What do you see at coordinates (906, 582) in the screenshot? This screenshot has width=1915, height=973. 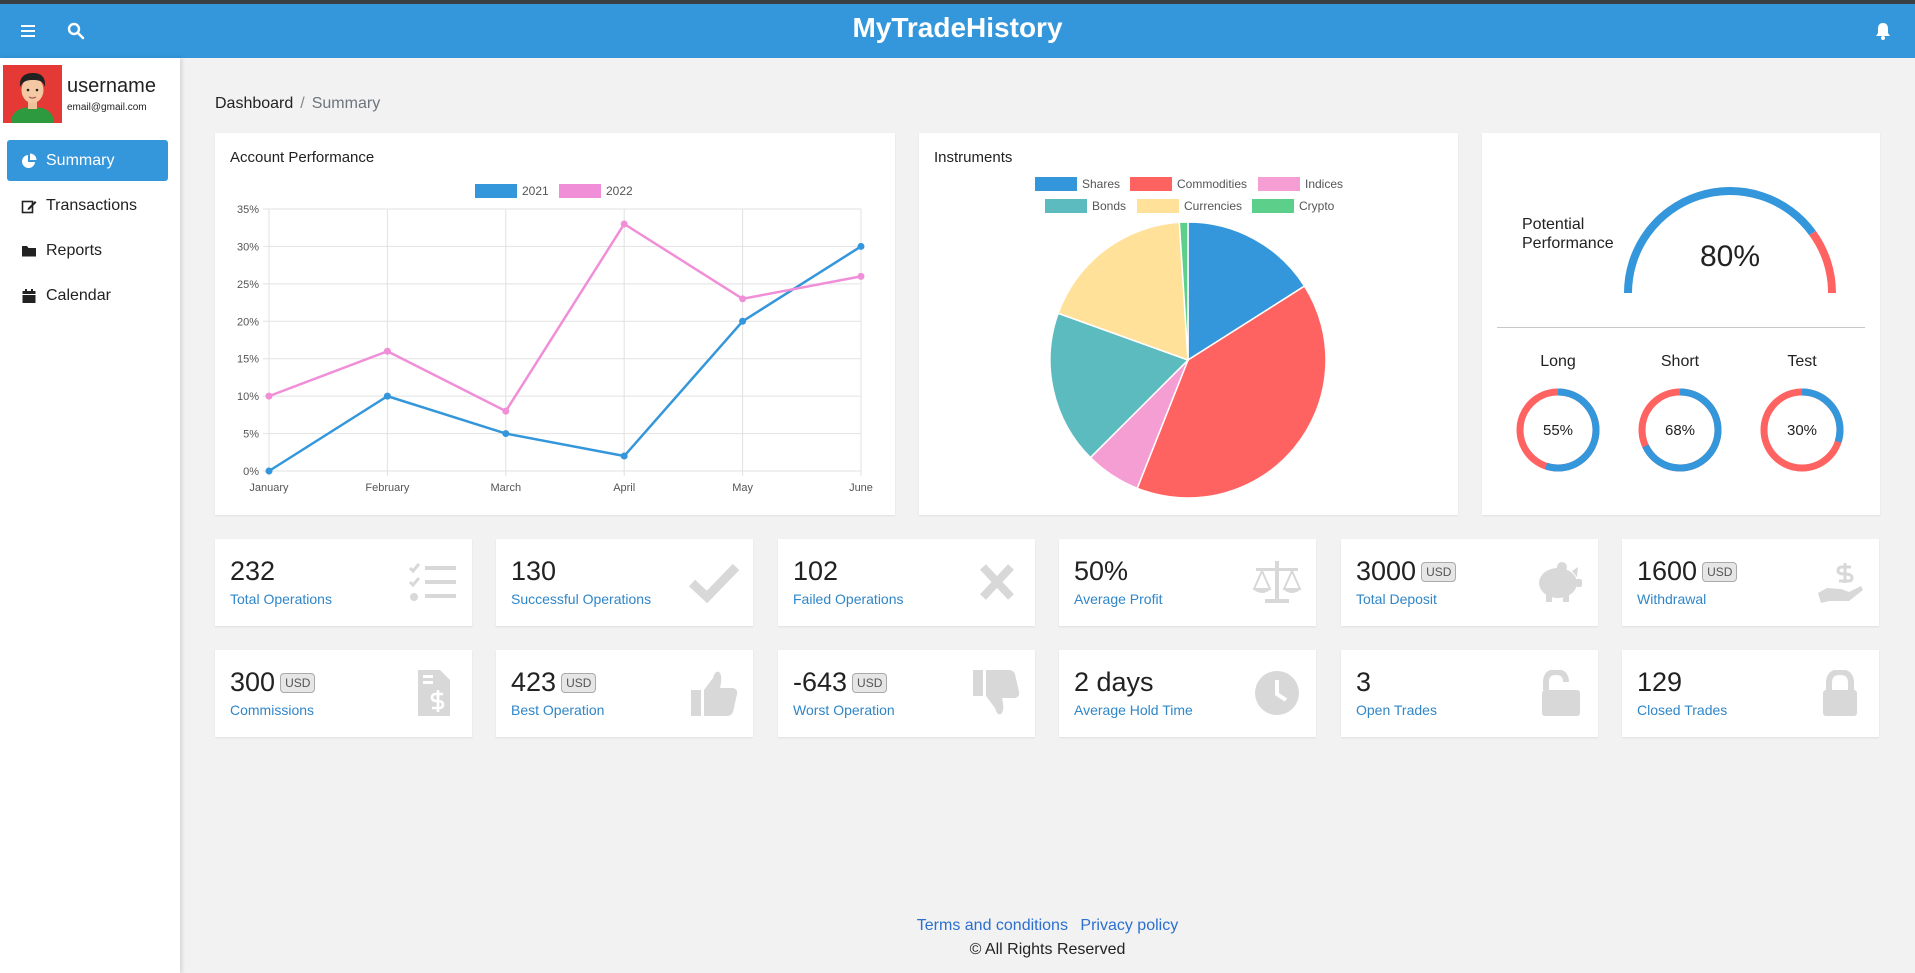 I see `stat-failed-operations: 102 Failed Operations` at bounding box center [906, 582].